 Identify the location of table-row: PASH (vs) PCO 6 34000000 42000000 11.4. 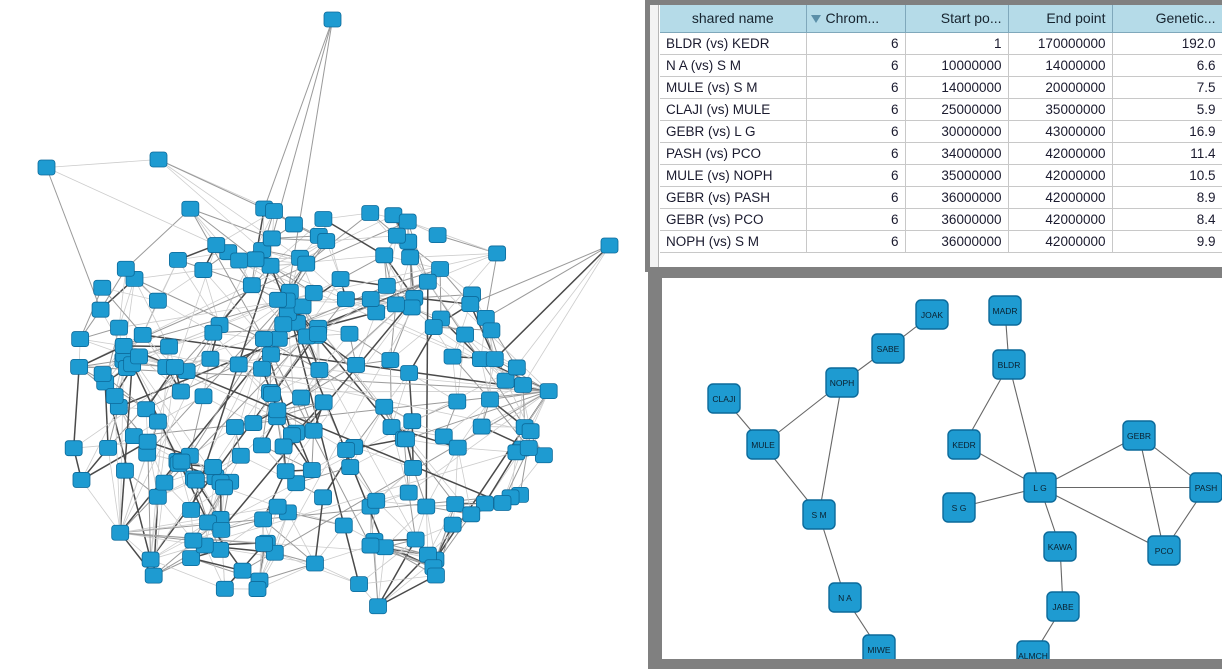
(941, 153).